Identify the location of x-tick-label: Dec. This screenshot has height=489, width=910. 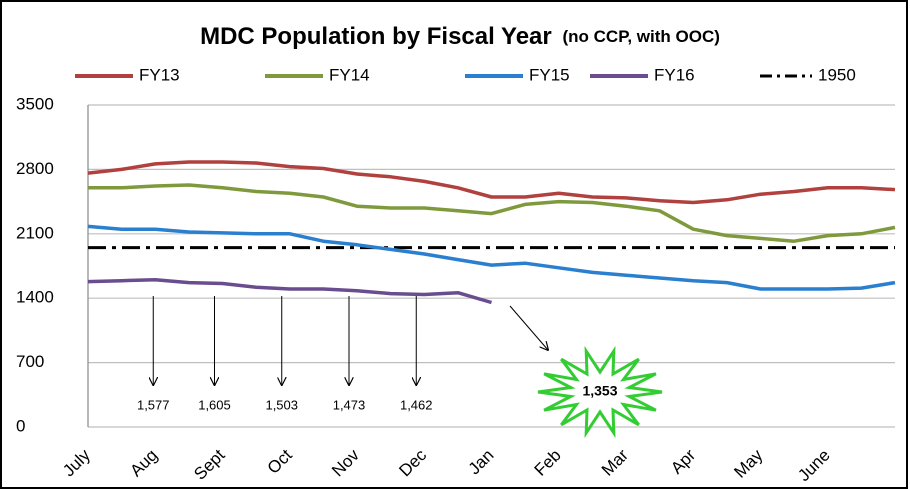
(412, 462).